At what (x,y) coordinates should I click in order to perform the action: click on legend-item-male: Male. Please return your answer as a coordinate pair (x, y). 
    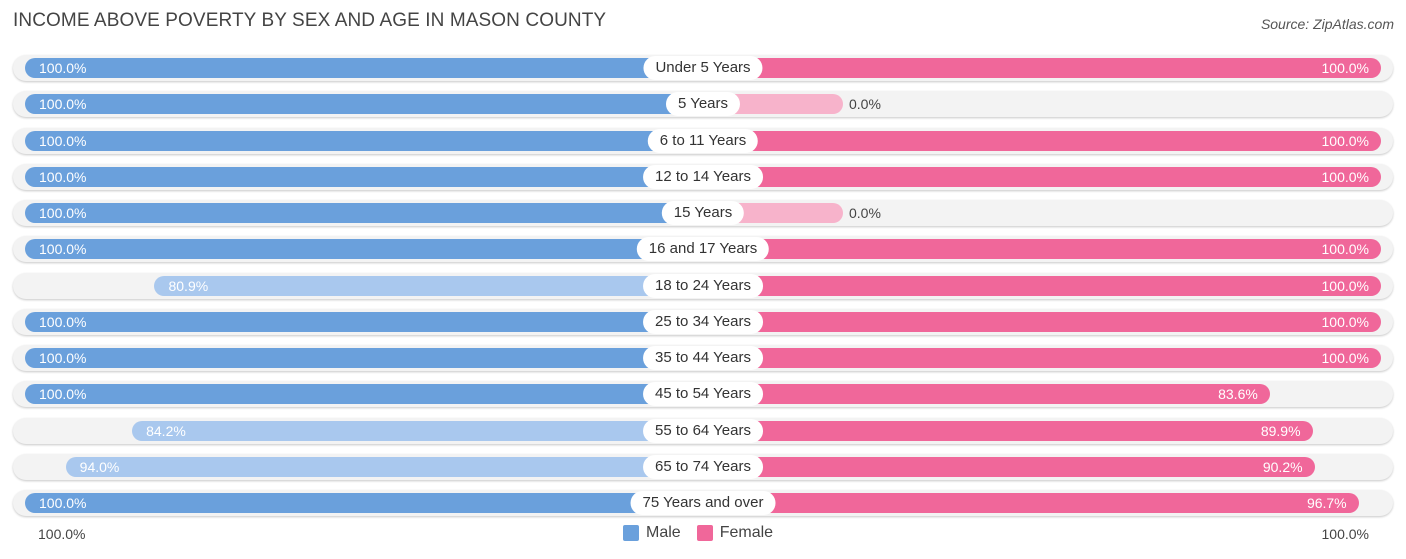
    Looking at the image, I should click on (652, 533).